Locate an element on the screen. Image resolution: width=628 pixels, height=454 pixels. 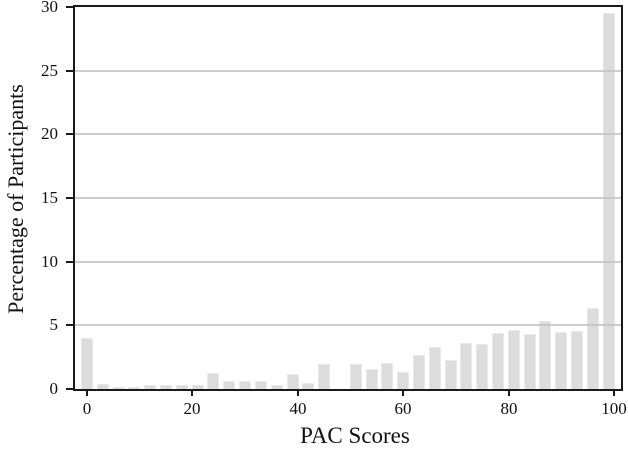
x-tick-label: 80 is located at coordinates (509, 408).